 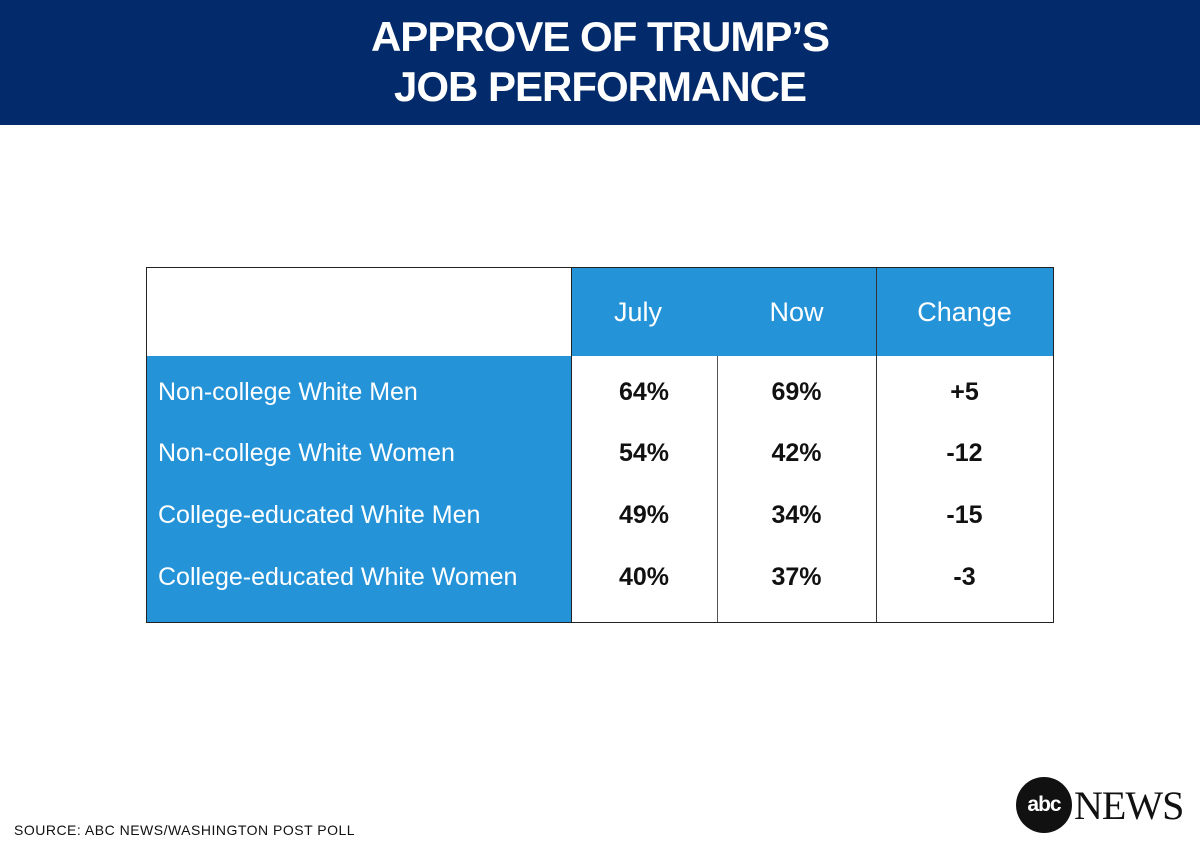 What do you see at coordinates (288, 392) in the screenshot?
I see `row-label: Non-college White Men` at bounding box center [288, 392].